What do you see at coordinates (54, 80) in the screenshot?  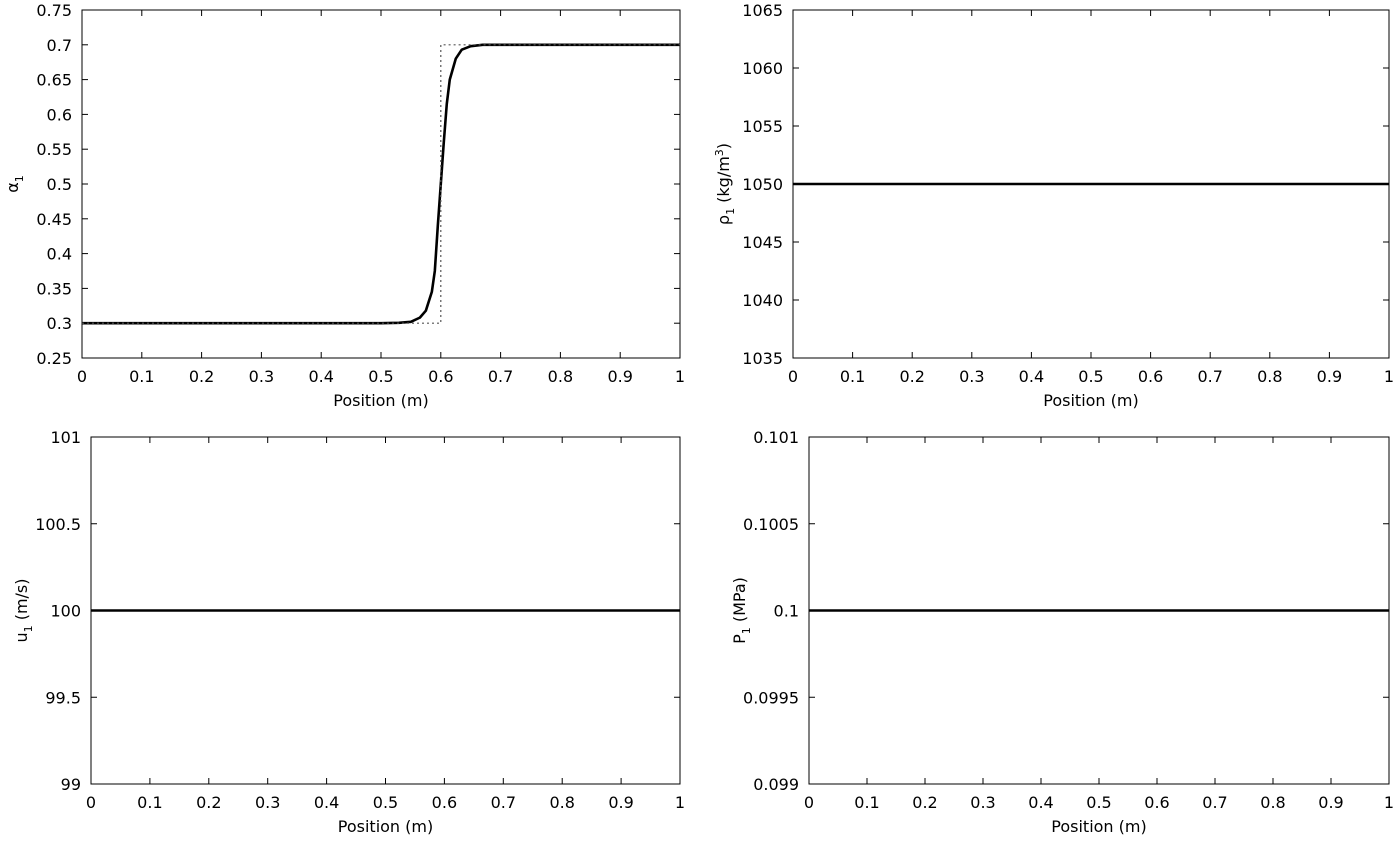 I see `y-tick-label: 0.65` at bounding box center [54, 80].